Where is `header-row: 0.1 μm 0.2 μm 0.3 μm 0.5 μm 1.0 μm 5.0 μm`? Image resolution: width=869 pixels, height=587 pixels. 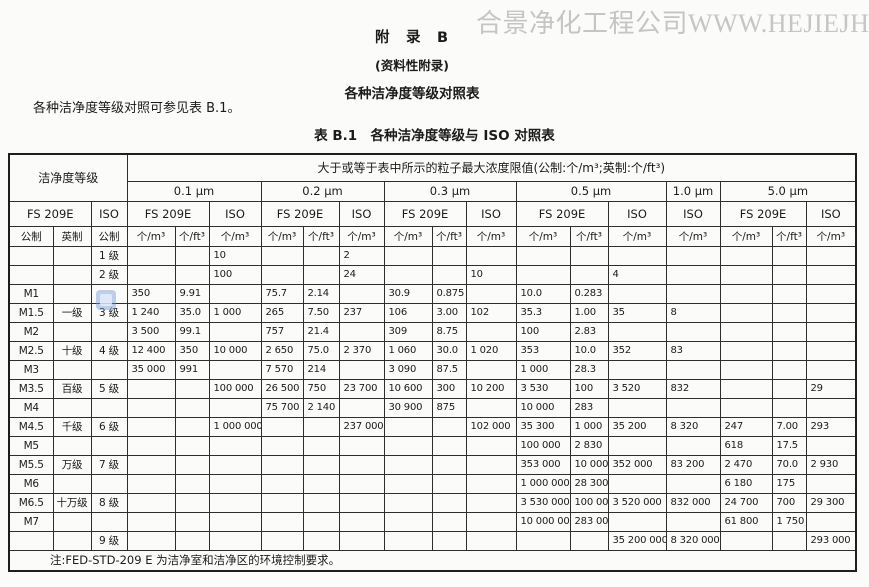 header-row: 0.1 μm 0.2 μm 0.3 μm 0.5 μm 1.0 μm 5.0 μm is located at coordinates (433, 191).